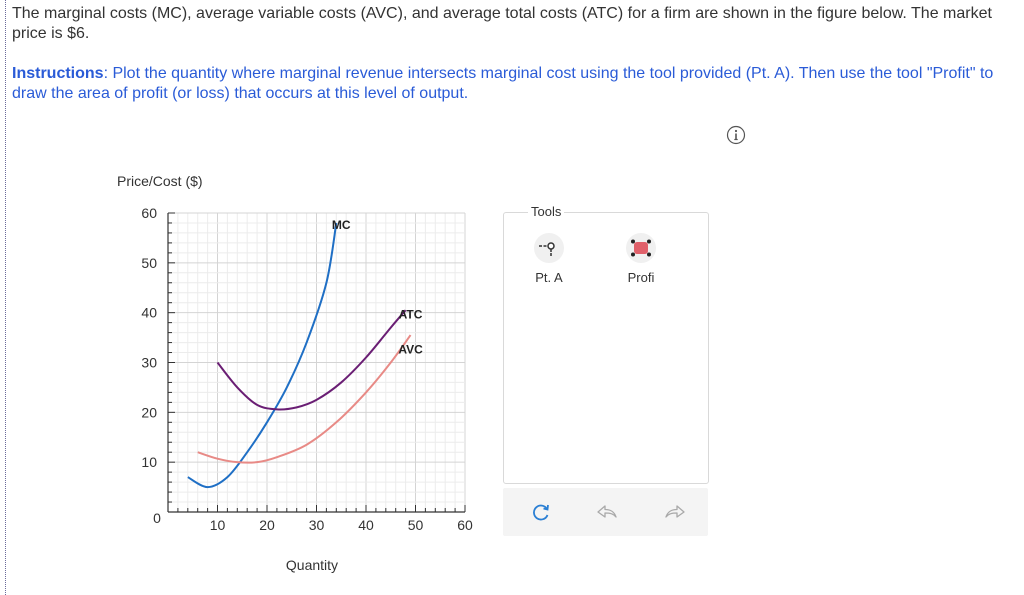 This screenshot has width=1024, height=595. Describe the element at coordinates (160, 181) in the screenshot. I see `y-axis-label: Price/Cost ($)` at that location.